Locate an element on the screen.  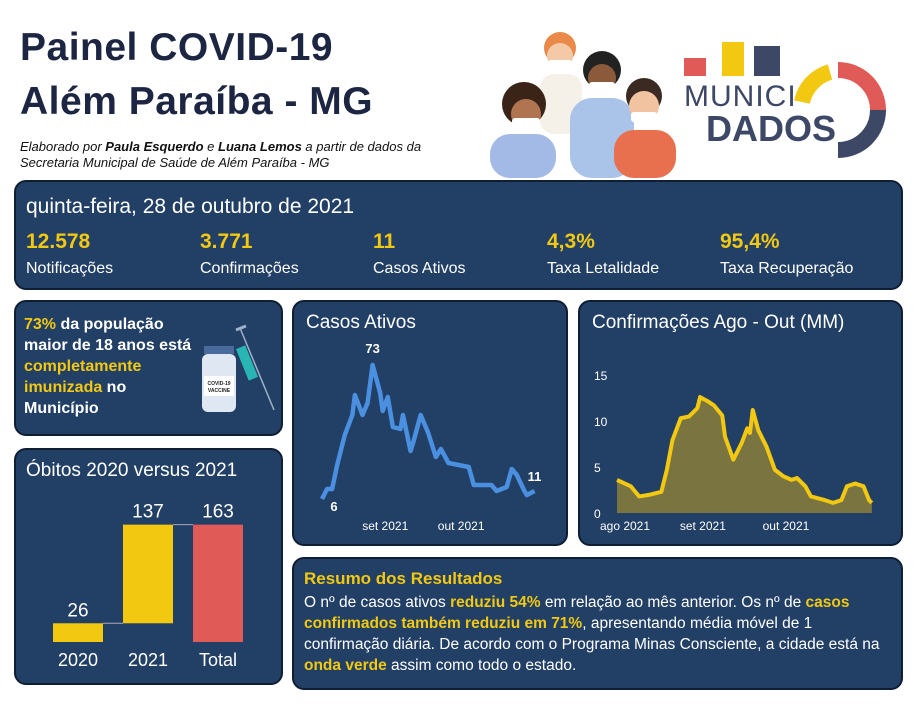
deaths-waterfall-chart: 26 2020 137 2021 163 Total is located at coordinates (148, 586).